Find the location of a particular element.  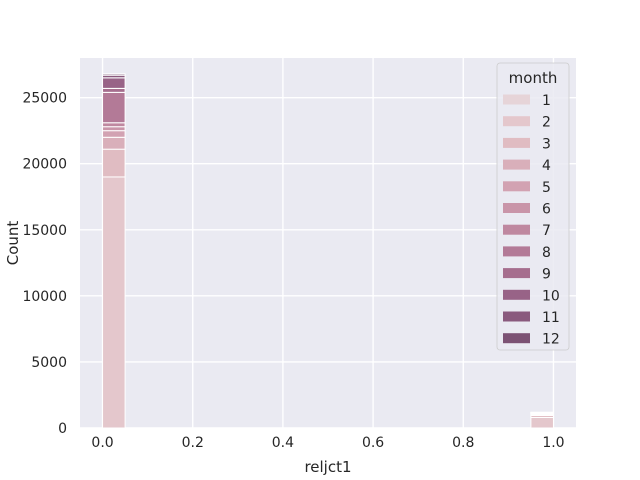

y-tick-label: 10000 is located at coordinates (44, 297).